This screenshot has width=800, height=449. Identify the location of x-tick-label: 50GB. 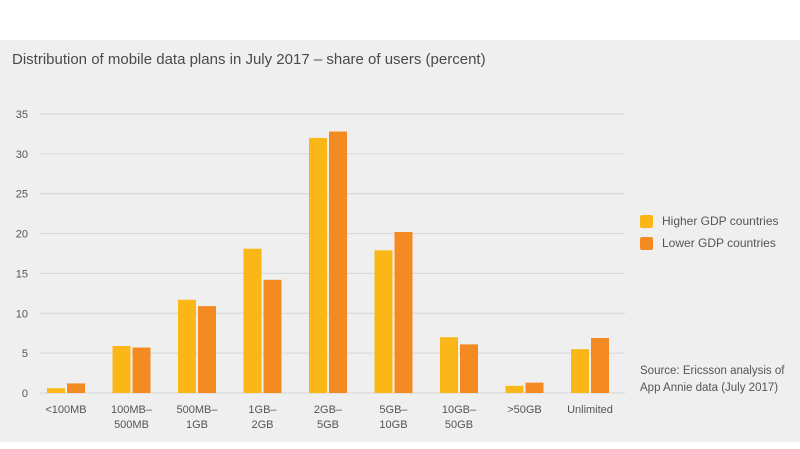
(459, 425).